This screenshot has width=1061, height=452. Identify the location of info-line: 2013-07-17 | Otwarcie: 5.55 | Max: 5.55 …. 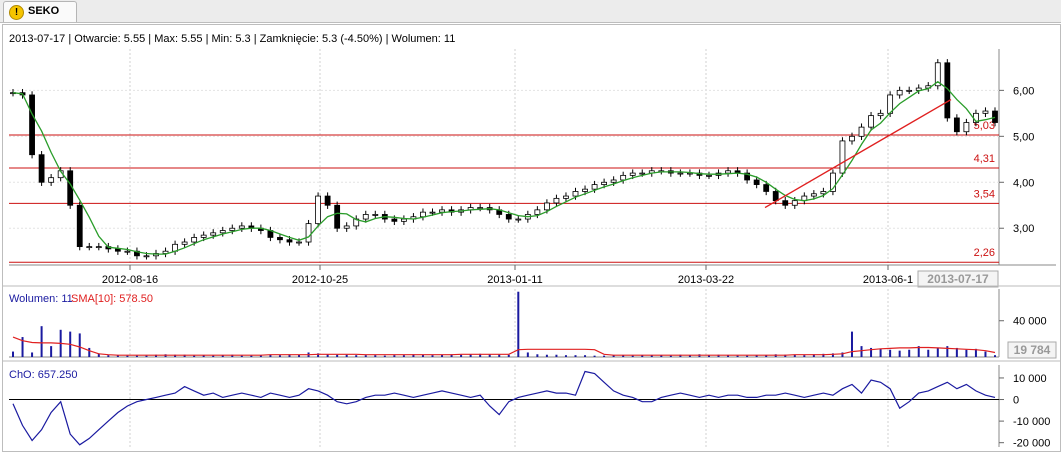
(232, 39).